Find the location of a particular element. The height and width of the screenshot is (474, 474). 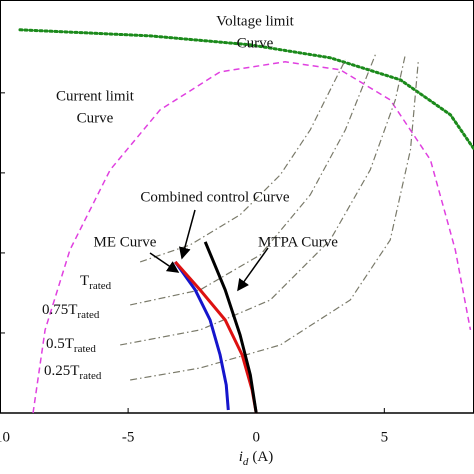

torque-label: Trated is located at coordinates (96, 282).